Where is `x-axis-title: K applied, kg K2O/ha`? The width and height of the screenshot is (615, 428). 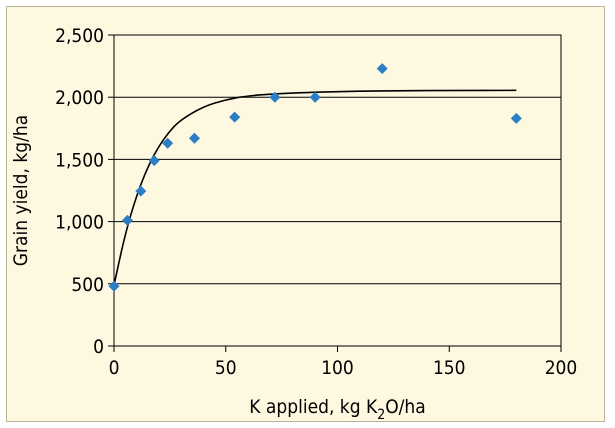
x-axis-title: K applied, kg K2O/ha is located at coordinates (337, 409).